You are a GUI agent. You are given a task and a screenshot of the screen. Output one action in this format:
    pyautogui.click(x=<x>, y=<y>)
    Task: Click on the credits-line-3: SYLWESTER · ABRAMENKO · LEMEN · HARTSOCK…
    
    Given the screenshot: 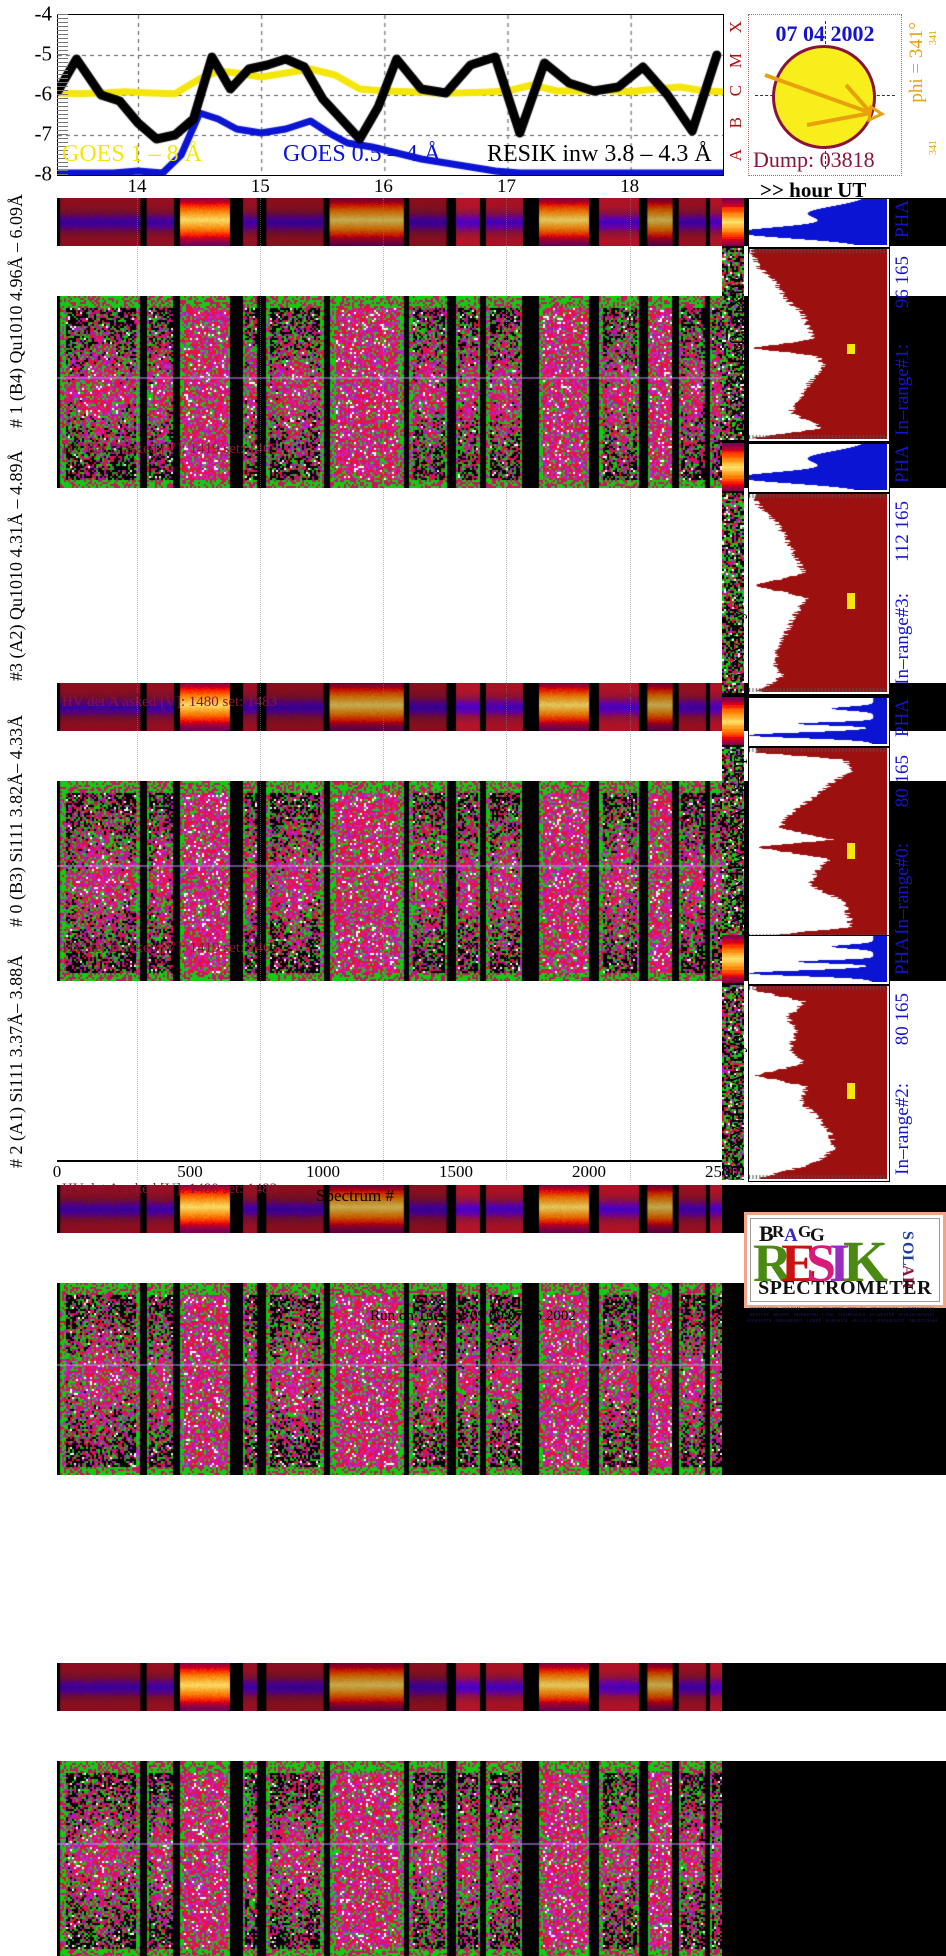 What is the action you would take?
    pyautogui.click(x=842, y=1320)
    